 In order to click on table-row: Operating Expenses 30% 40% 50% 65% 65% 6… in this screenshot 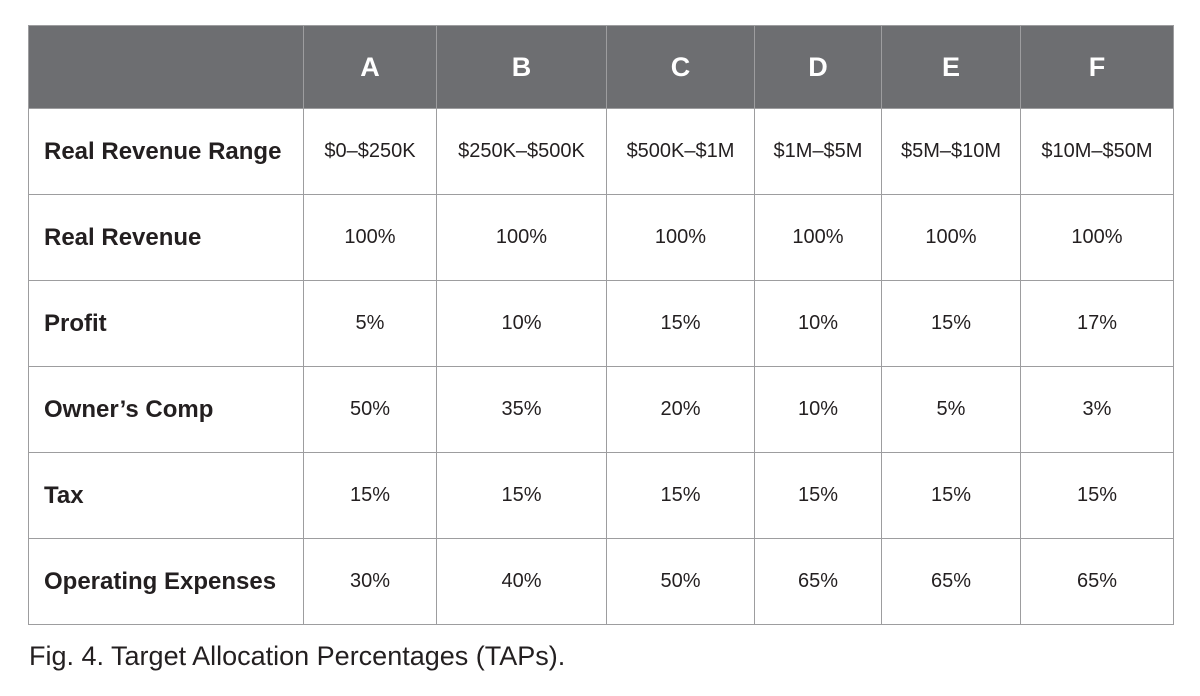, I will do `click(601, 581)`.